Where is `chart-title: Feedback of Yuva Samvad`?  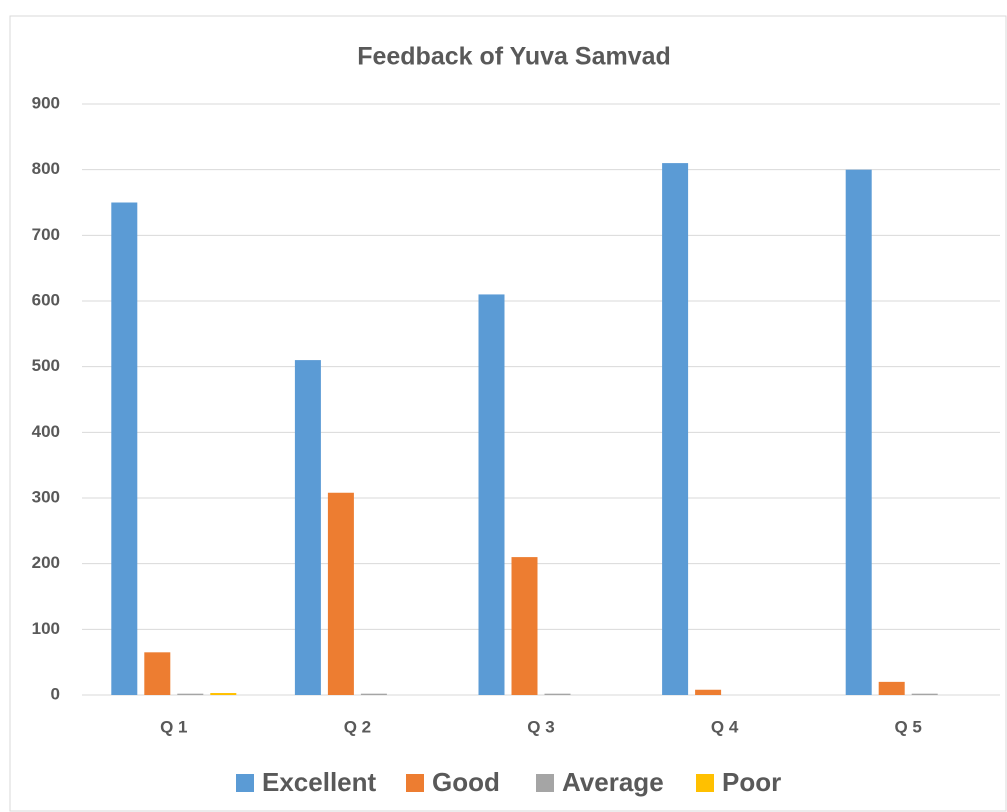 chart-title: Feedback of Yuva Samvad is located at coordinates (514, 57).